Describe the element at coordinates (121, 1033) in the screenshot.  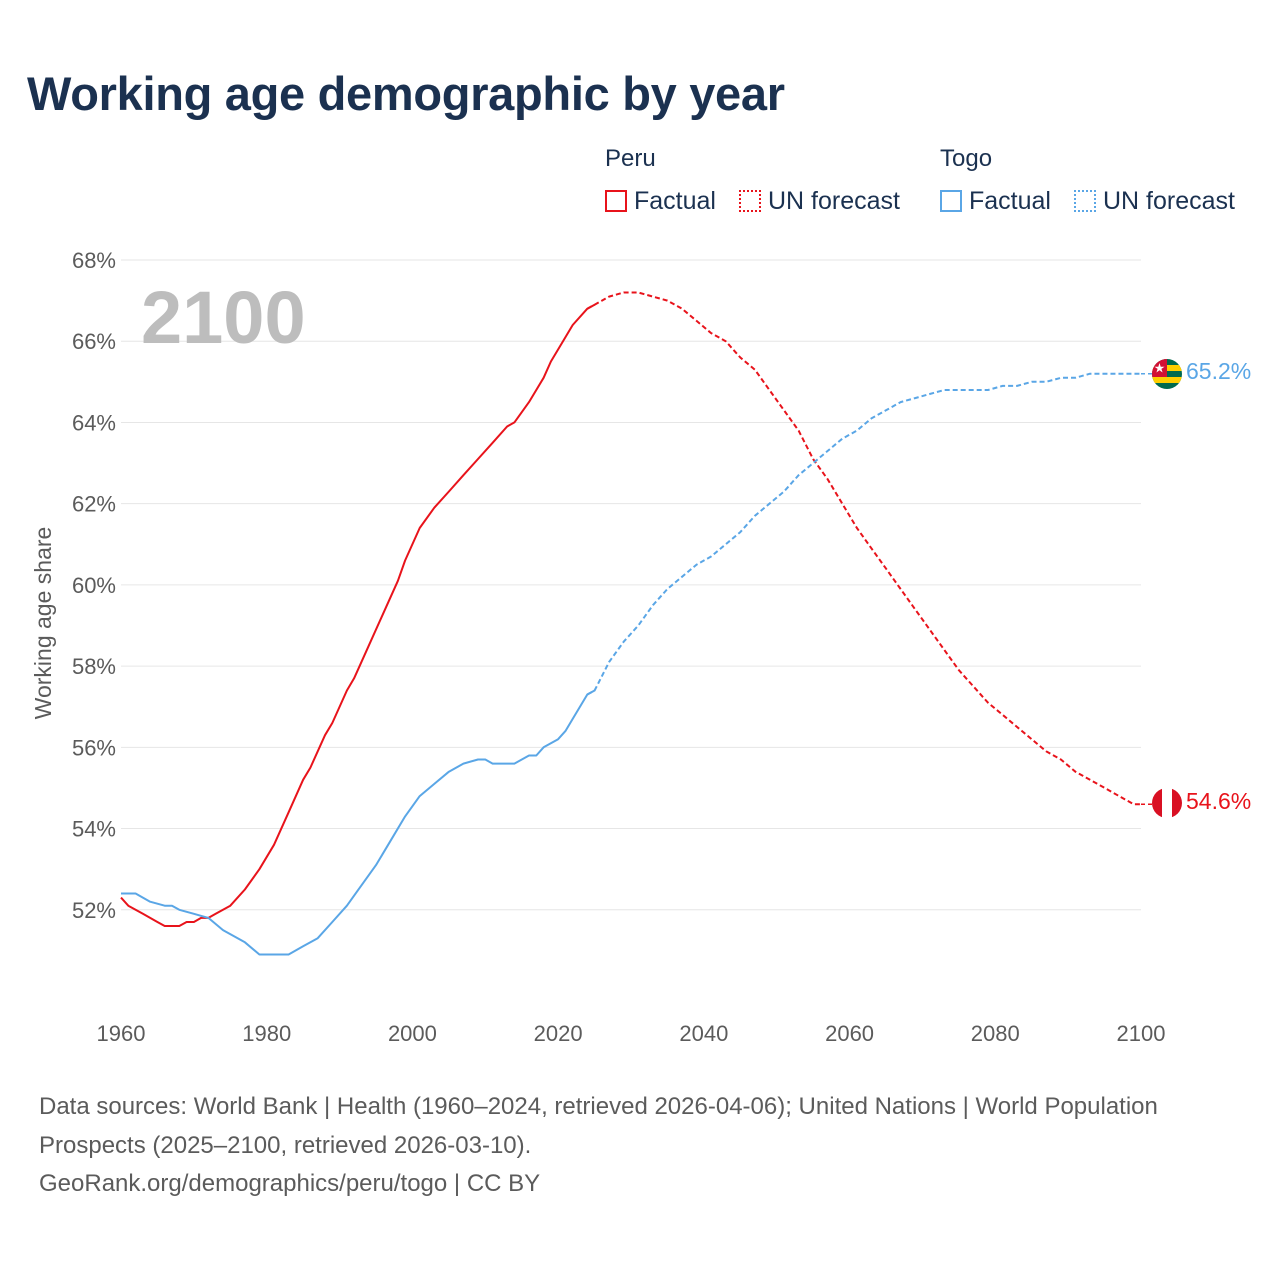
I see `x-tick-label: 1960` at that location.